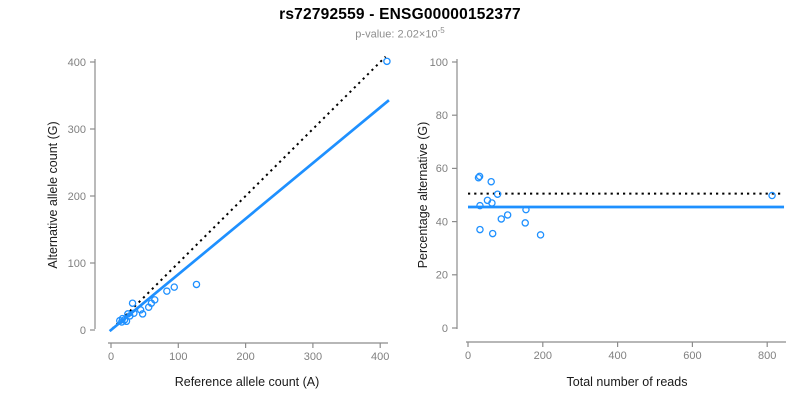 The image size is (800, 400). I want to click on pvalue-subtitle: p-value: 2.02×10-5, so click(400, 33).